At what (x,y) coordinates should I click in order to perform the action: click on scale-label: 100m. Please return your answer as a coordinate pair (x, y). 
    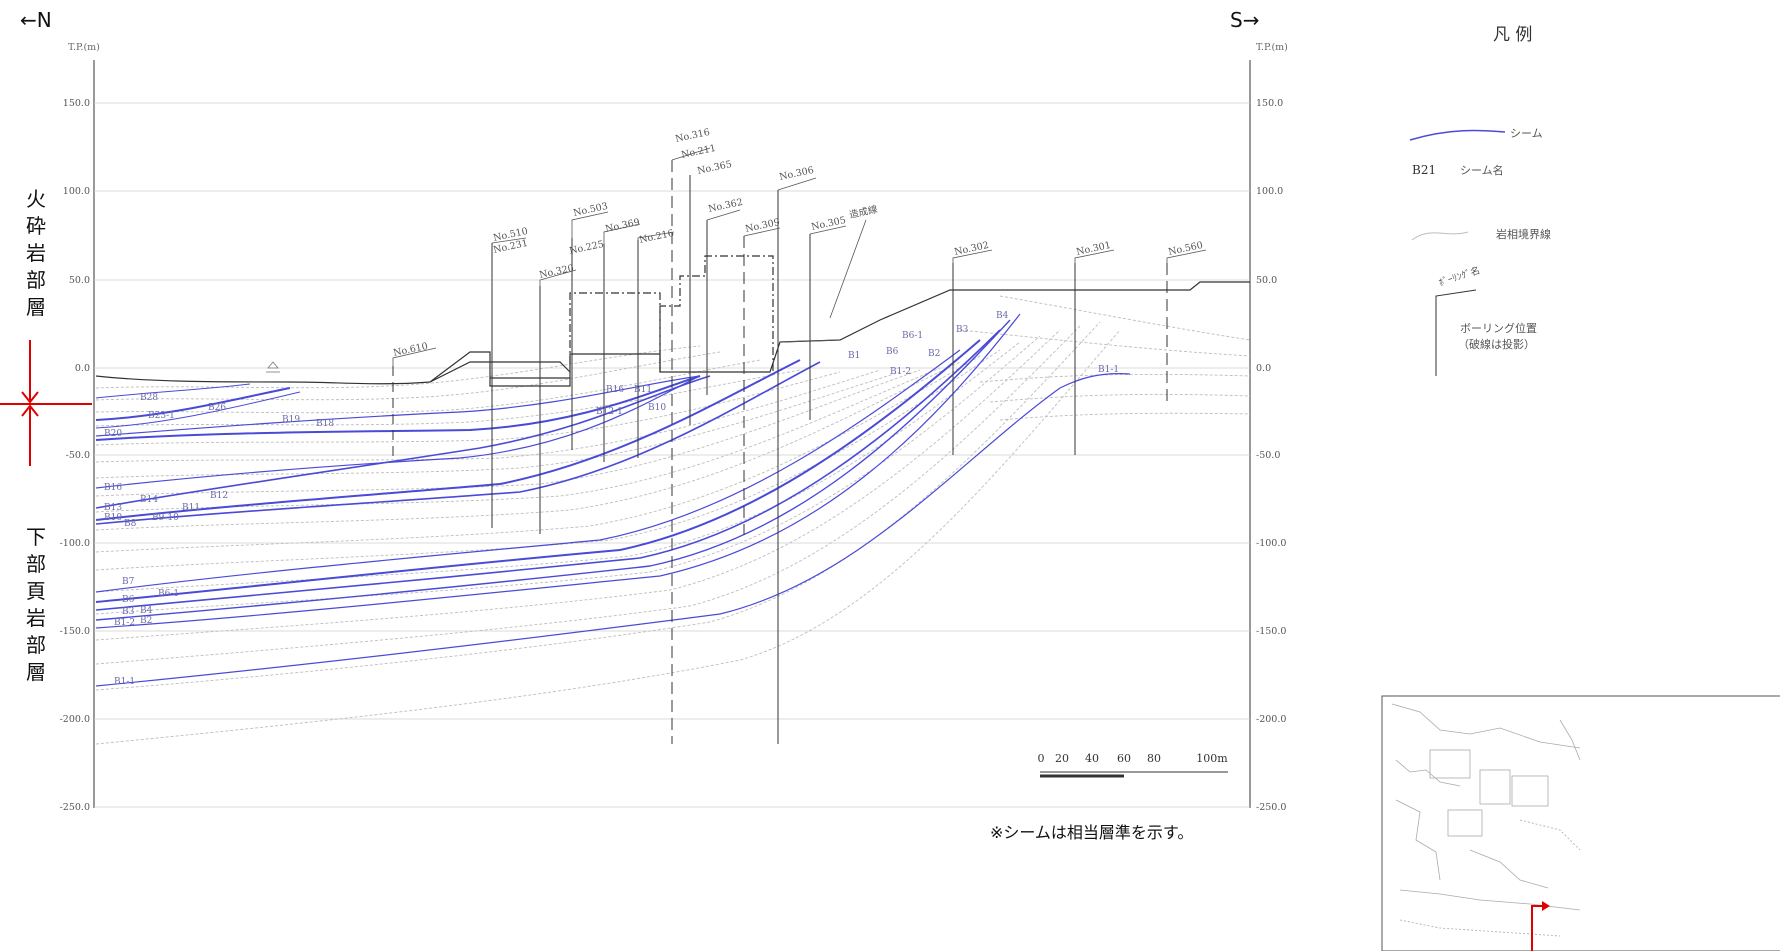
    Looking at the image, I should click on (1212, 758).